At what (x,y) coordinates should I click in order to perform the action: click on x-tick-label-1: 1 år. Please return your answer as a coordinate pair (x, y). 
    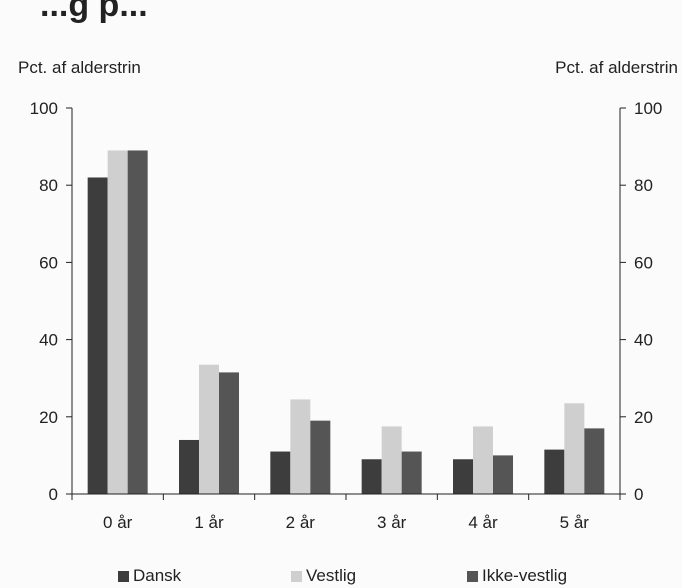
    Looking at the image, I should click on (209, 522).